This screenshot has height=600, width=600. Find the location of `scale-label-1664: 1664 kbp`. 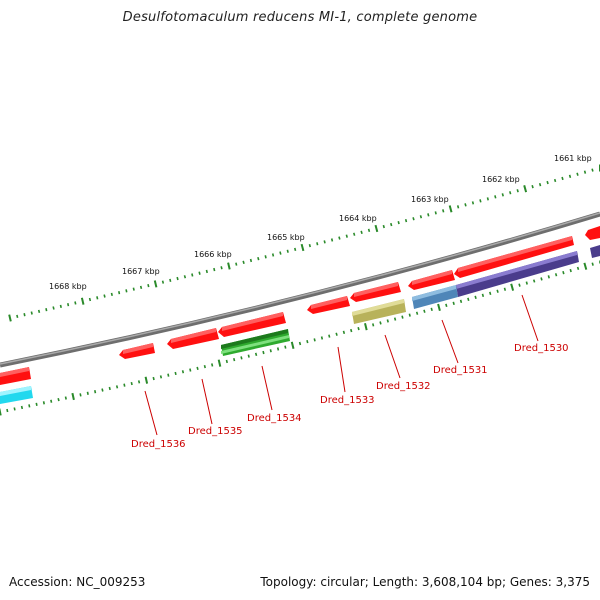

scale-label-1664: 1664 kbp is located at coordinates (358, 218).